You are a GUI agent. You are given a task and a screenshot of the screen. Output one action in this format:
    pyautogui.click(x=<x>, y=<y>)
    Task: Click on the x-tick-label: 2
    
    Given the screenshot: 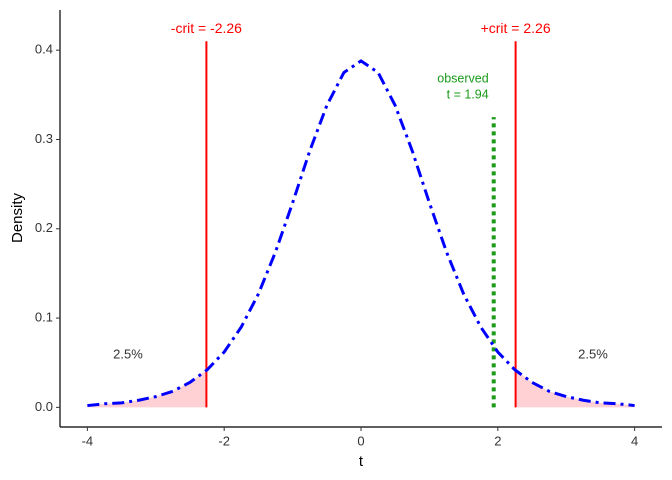 What is the action you would take?
    pyautogui.click(x=497, y=440)
    